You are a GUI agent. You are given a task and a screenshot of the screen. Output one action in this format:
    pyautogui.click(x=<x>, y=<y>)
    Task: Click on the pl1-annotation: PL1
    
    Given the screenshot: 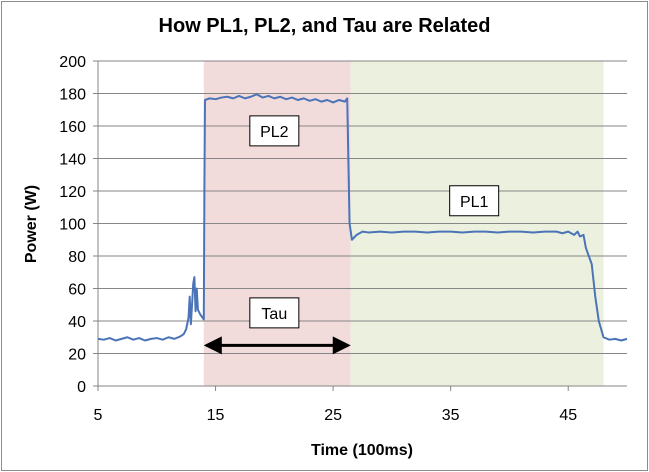 What is the action you would take?
    pyautogui.click(x=474, y=201)
    